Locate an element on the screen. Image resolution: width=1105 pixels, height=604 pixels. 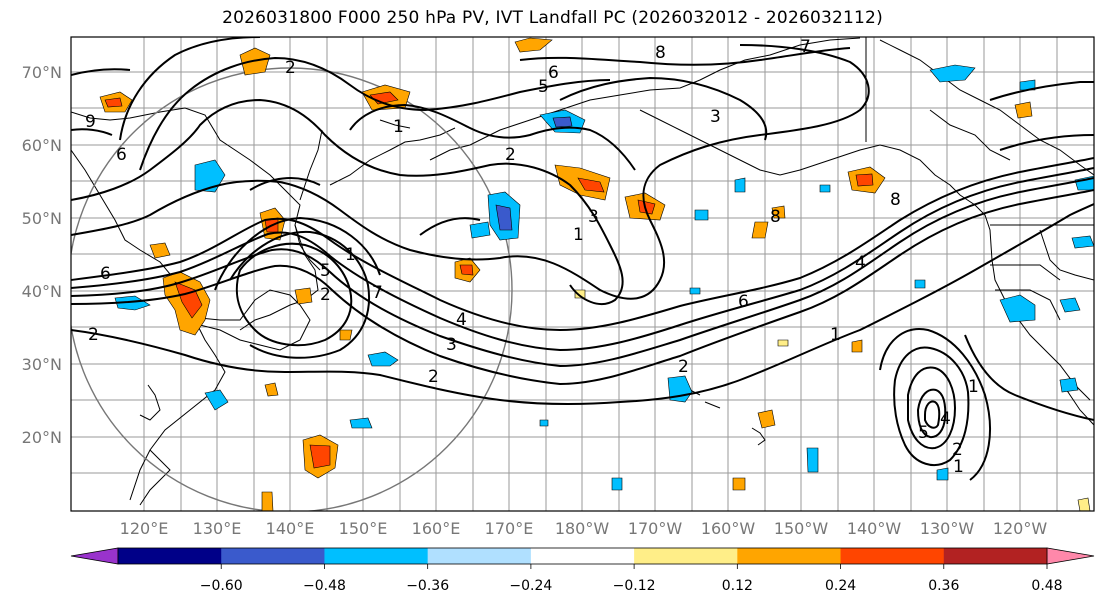
colorbar-tick-label: −0.12 is located at coordinates (634, 586).